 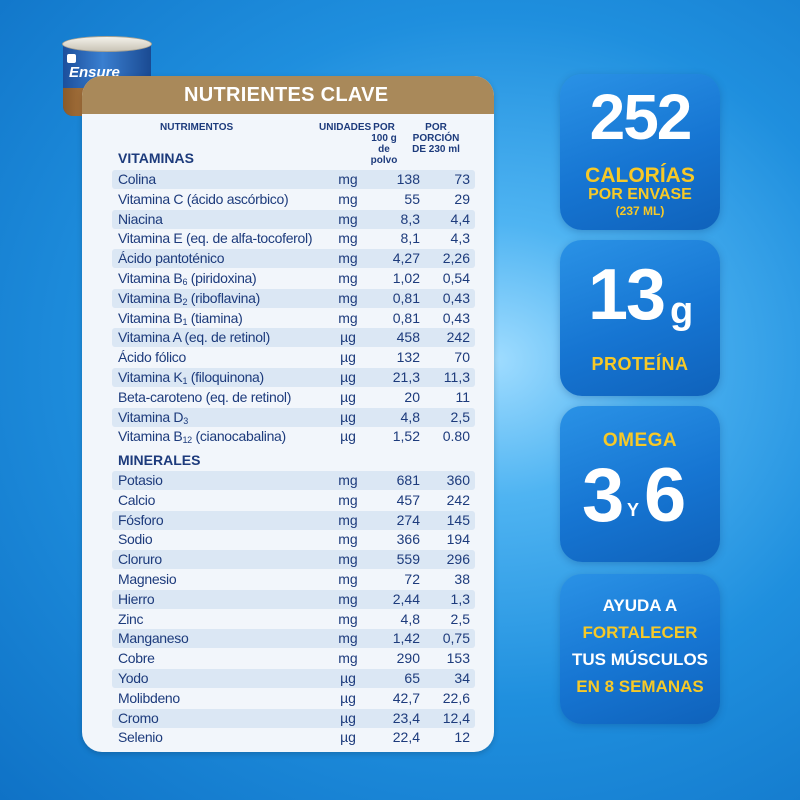 I want to click on value-per-100g: 457, so click(x=408, y=499).